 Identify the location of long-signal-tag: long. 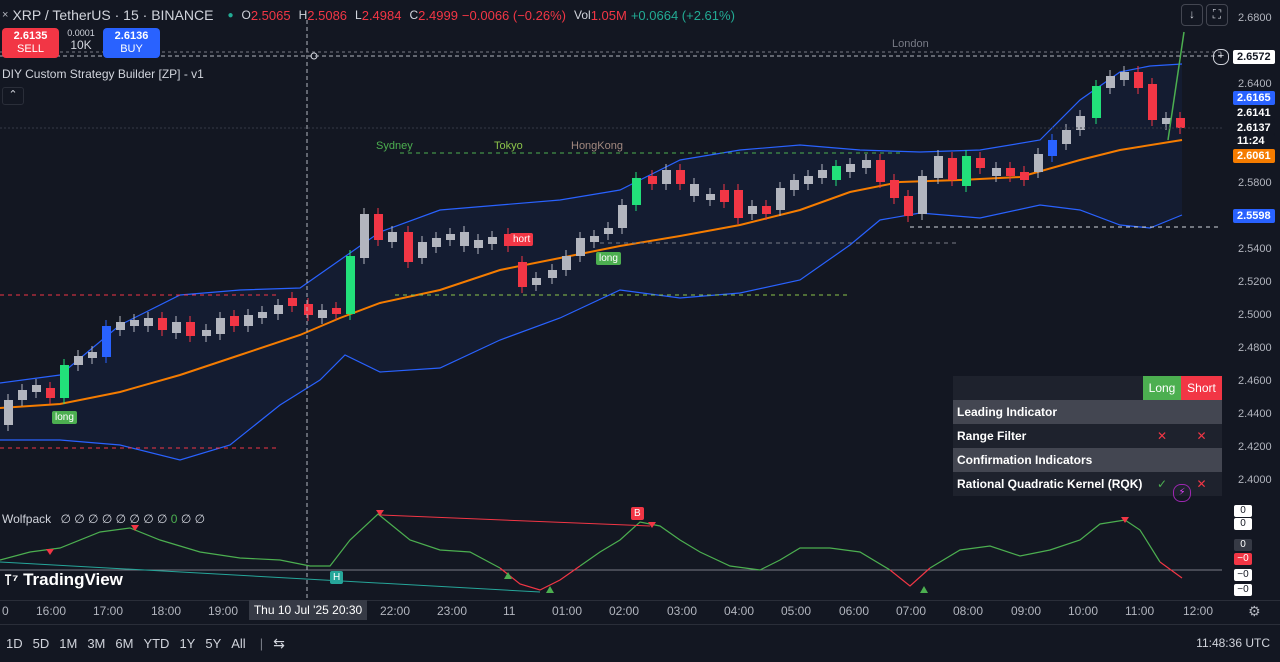
(64, 417).